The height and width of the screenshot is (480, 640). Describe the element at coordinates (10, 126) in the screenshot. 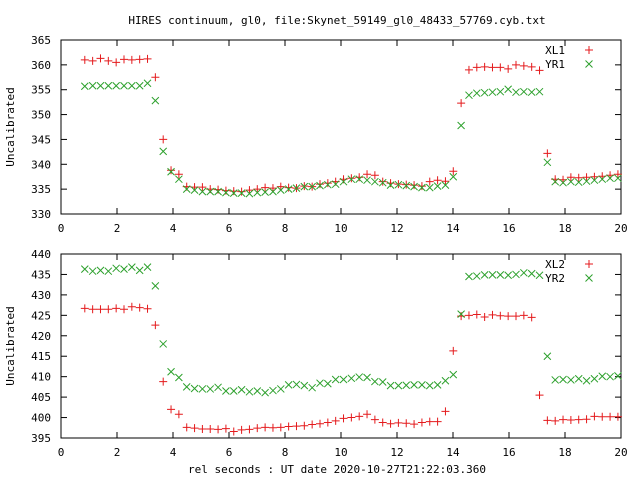

I see `p0-y-axis-label: Uncalibrated` at that location.